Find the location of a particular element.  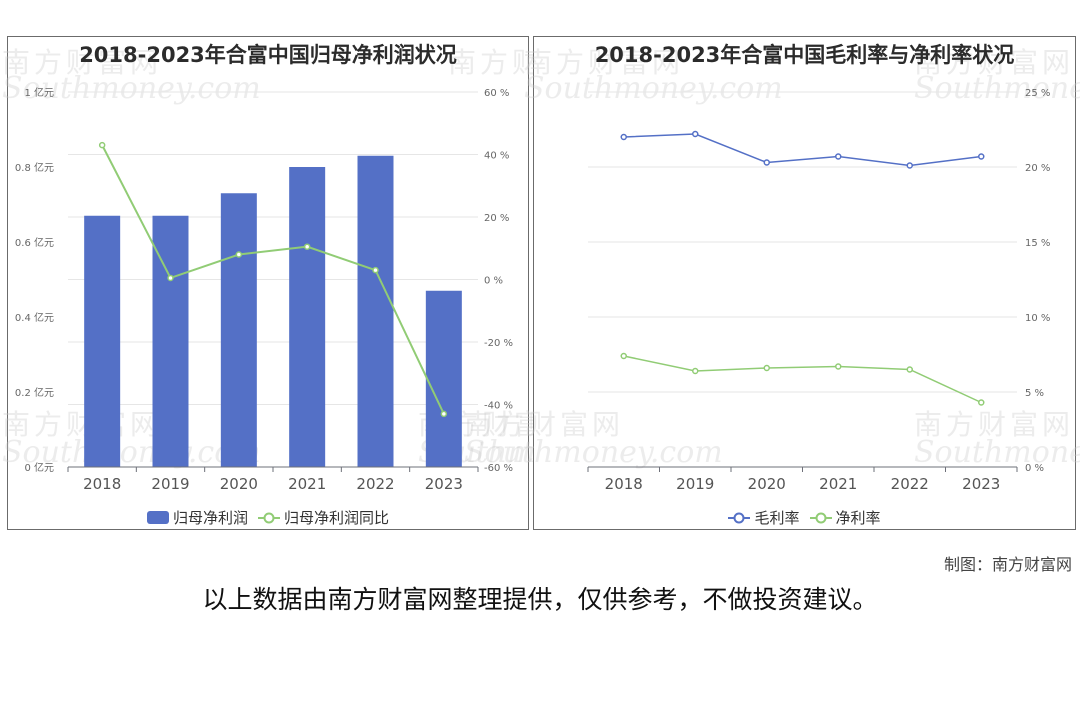

y-left-tick-label: 0.2 亿元 is located at coordinates (34, 392).